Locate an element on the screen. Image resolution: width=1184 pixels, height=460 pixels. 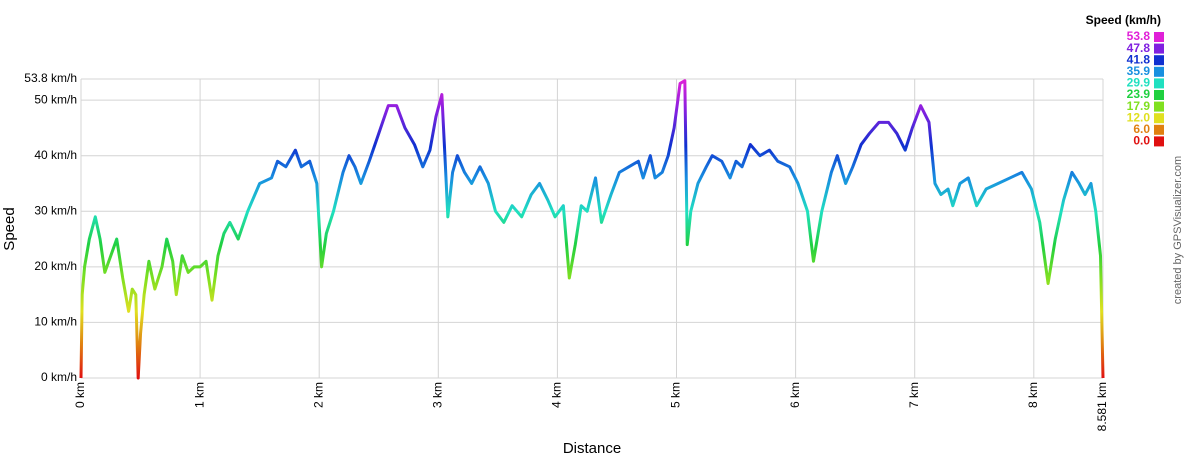
legend-label: 6.0 is located at coordinates (1141, 129).